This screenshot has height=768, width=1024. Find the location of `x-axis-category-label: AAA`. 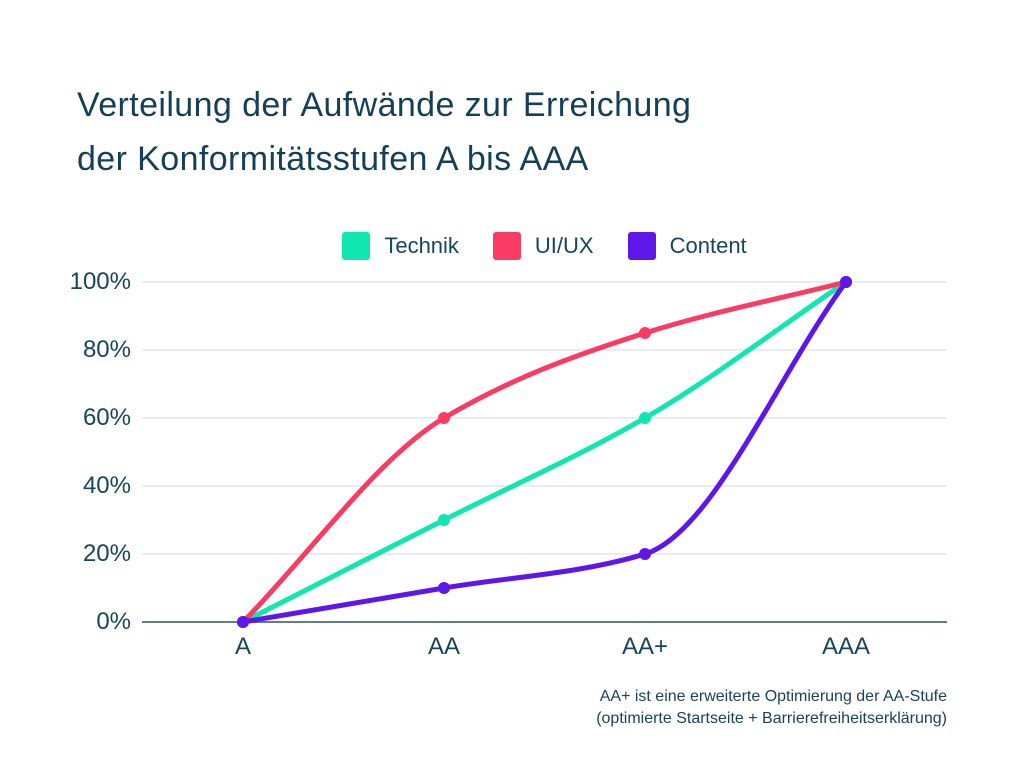

x-axis-category-label: AAA is located at coordinates (846, 646).